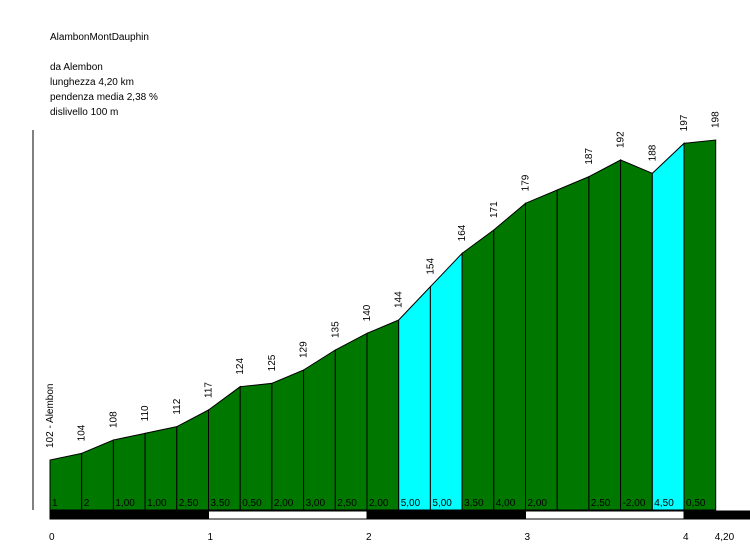  What do you see at coordinates (621, 139) in the screenshot?
I see `elevation-label: 192` at bounding box center [621, 139].